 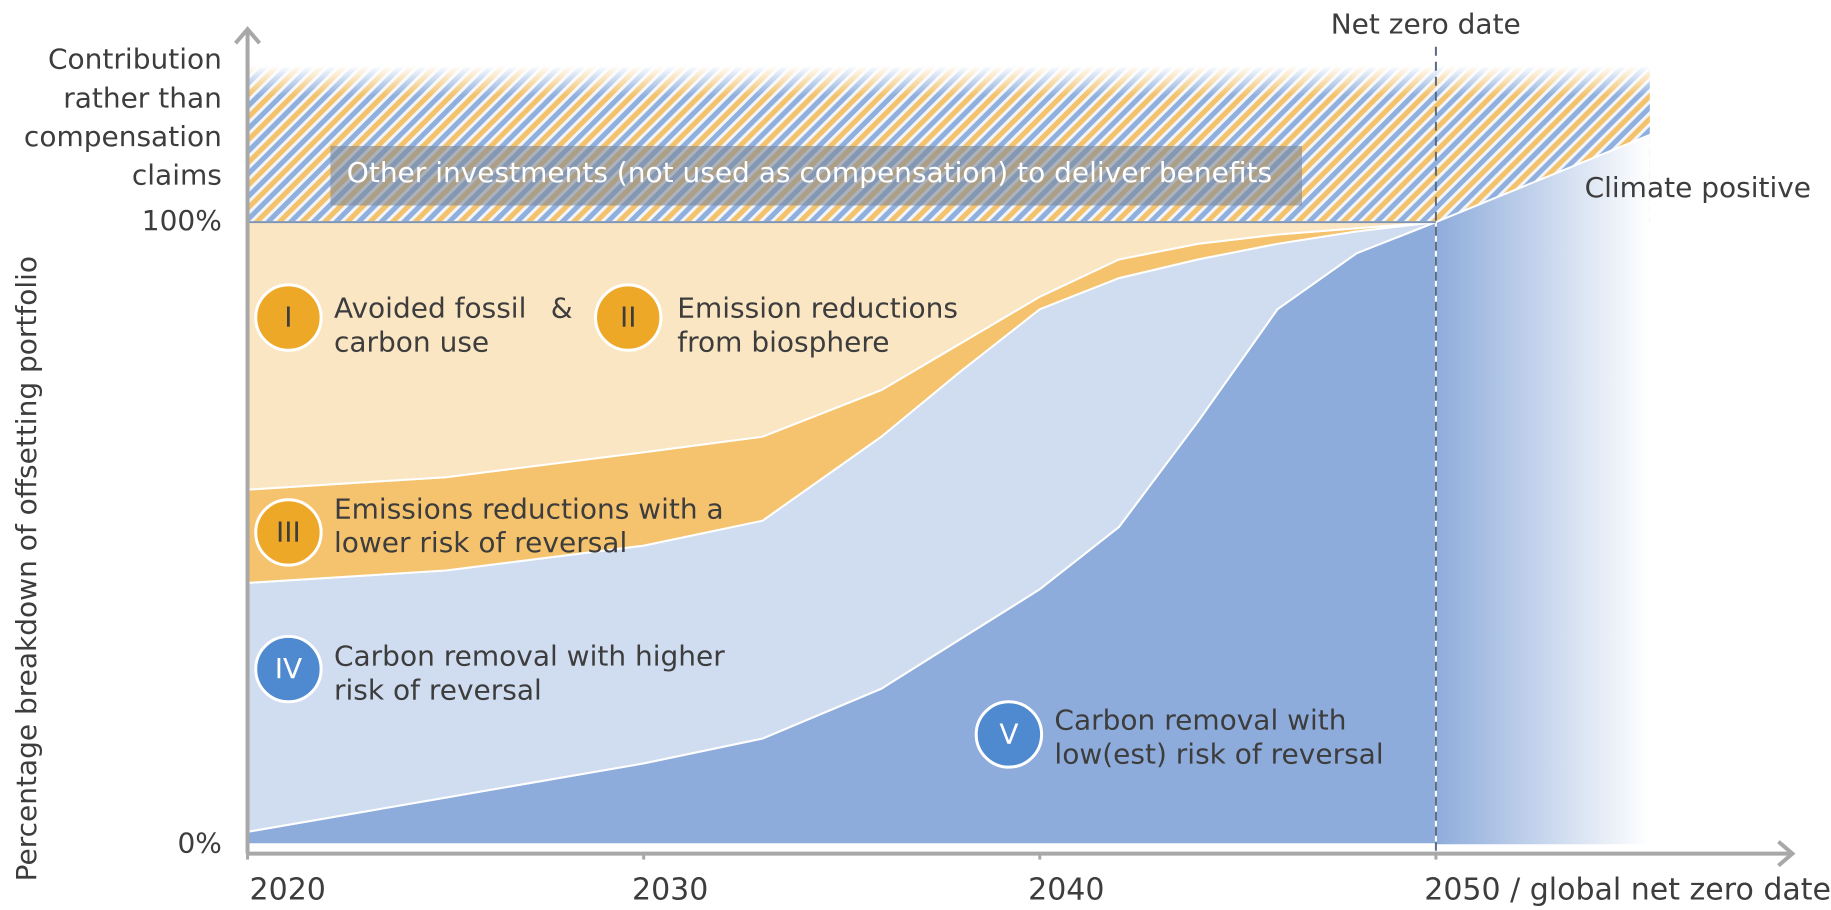 I want to click on climate-positive-line, so click(x=1543, y=178).